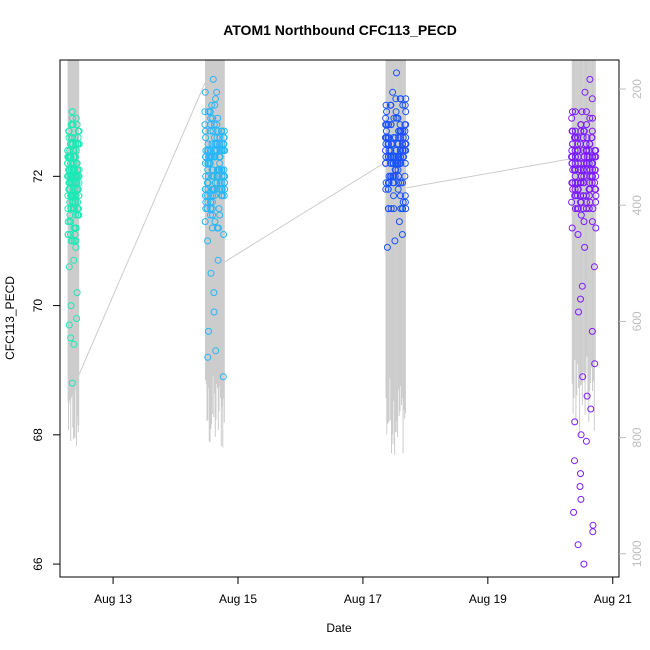 The width and height of the screenshot is (650, 650). I want to click on y-tick-label: 70, so click(38, 306).